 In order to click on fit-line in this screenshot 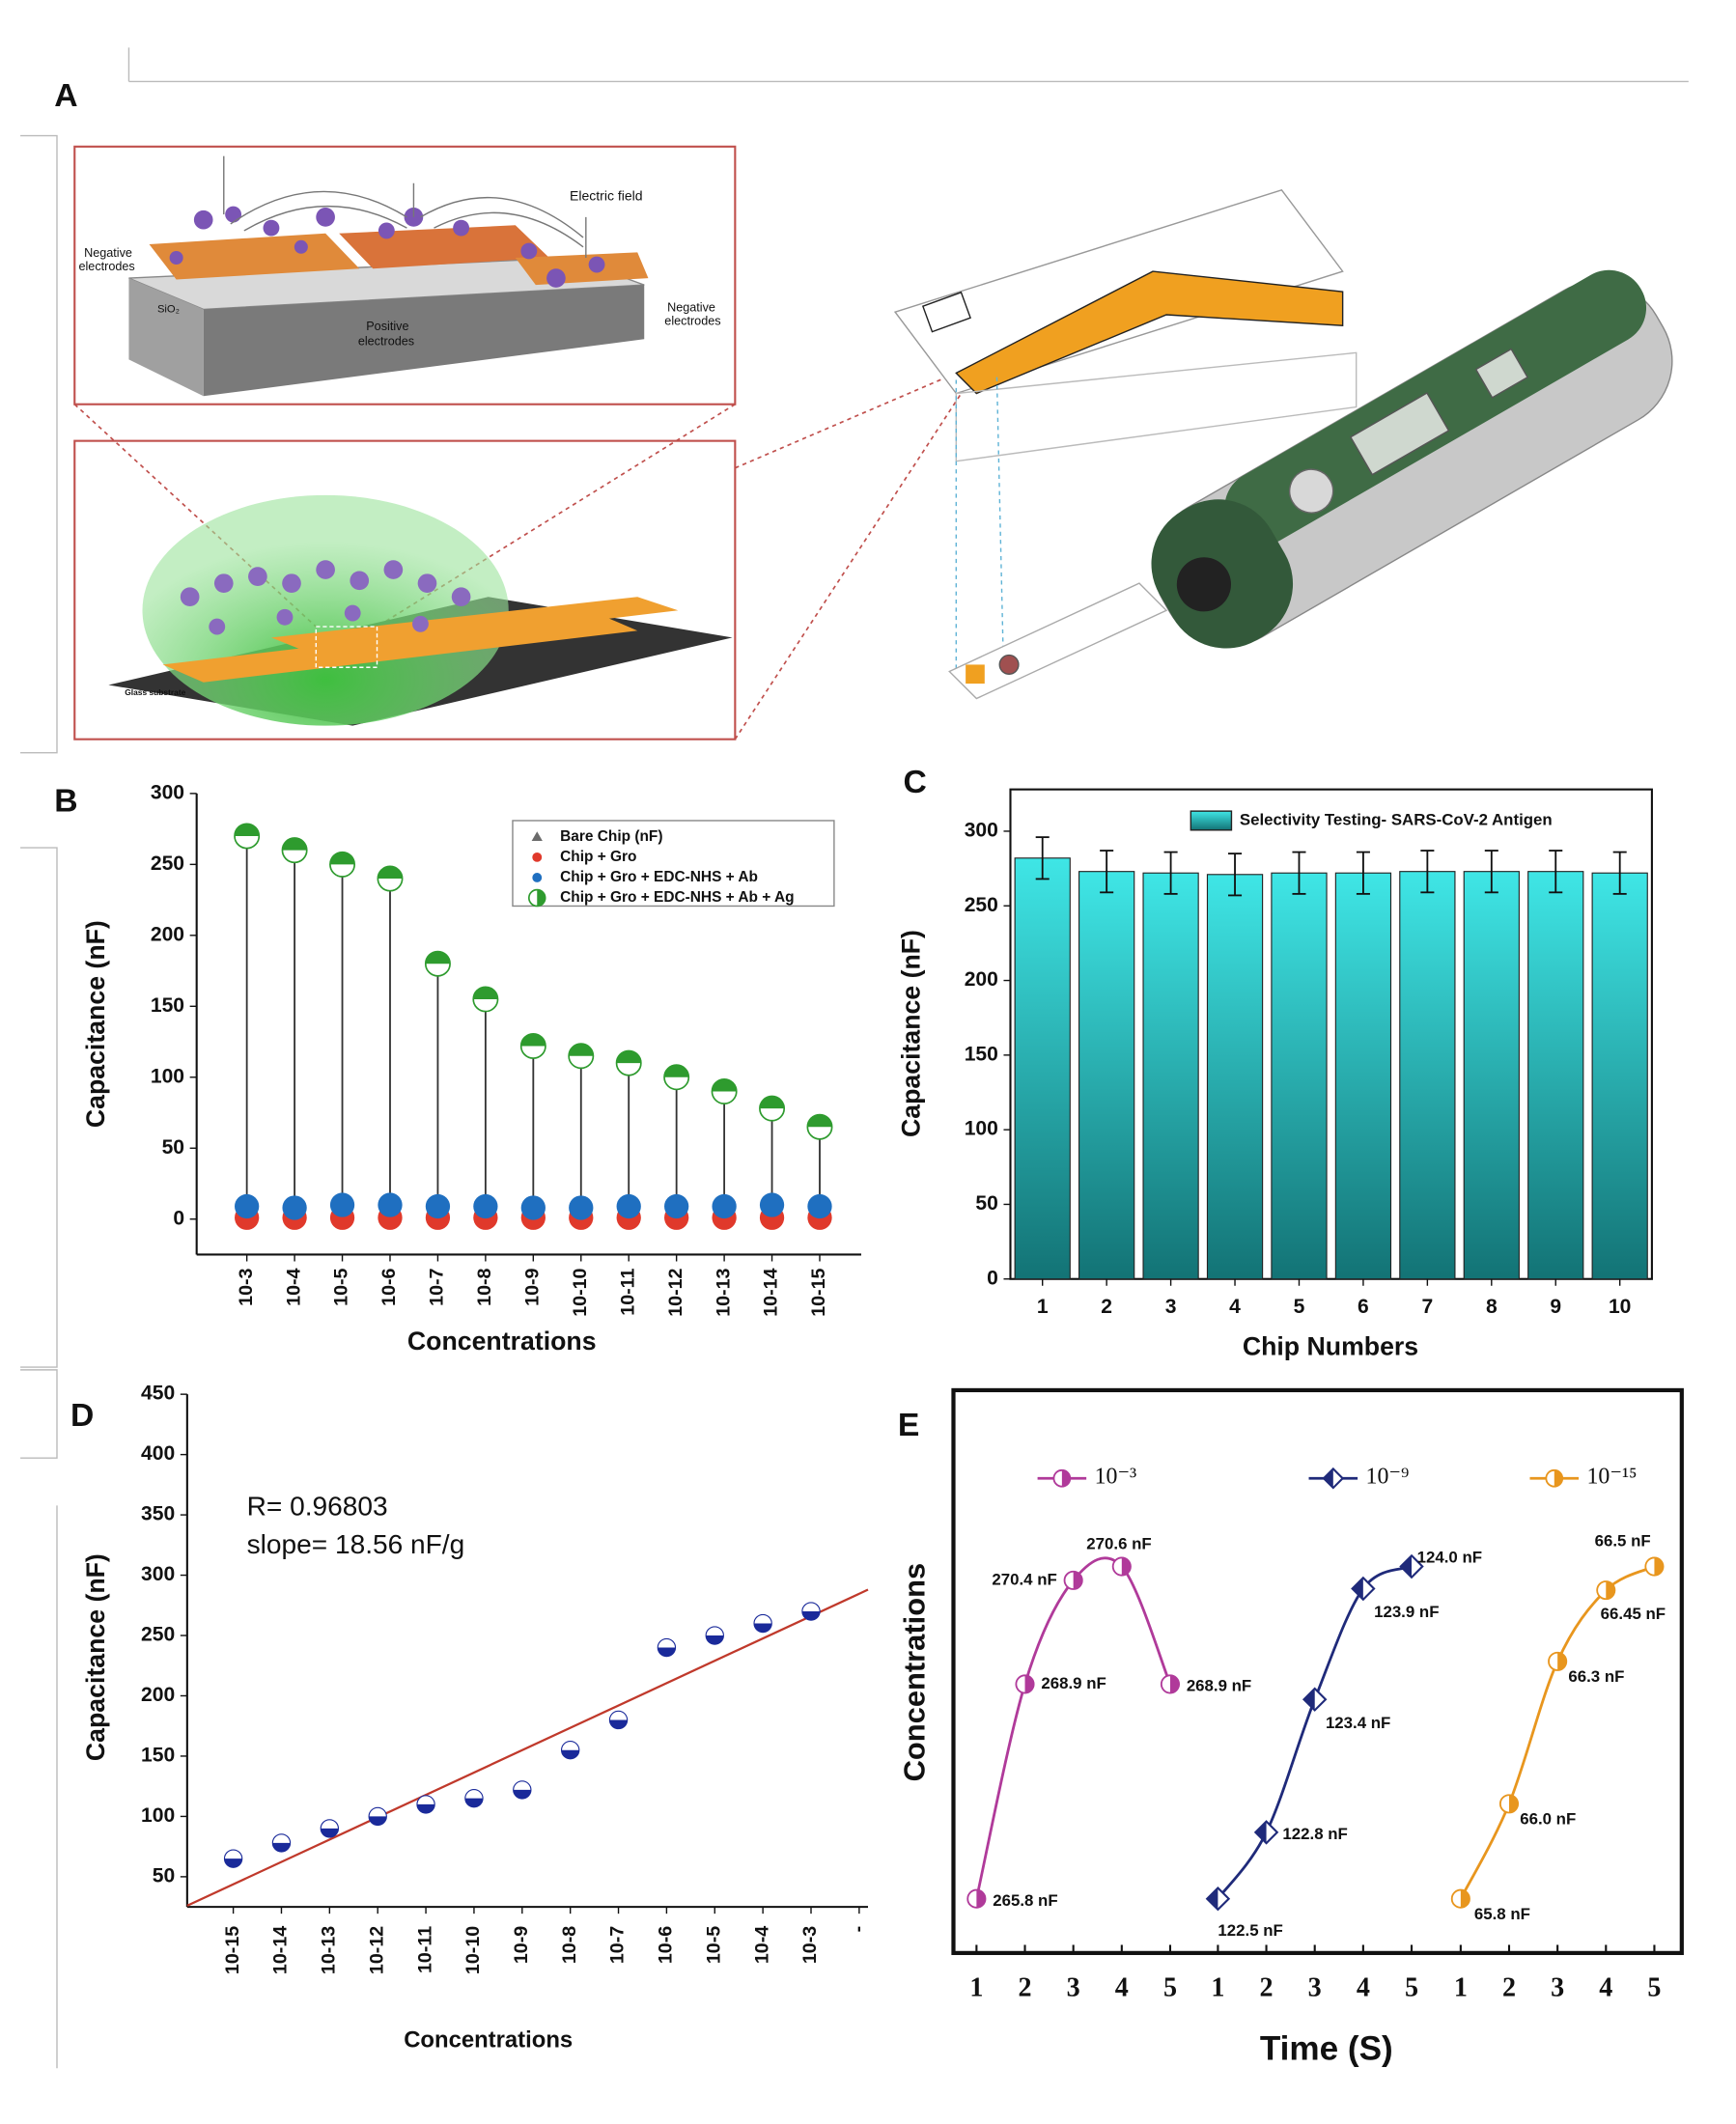, I will do `click(528, 1747)`.